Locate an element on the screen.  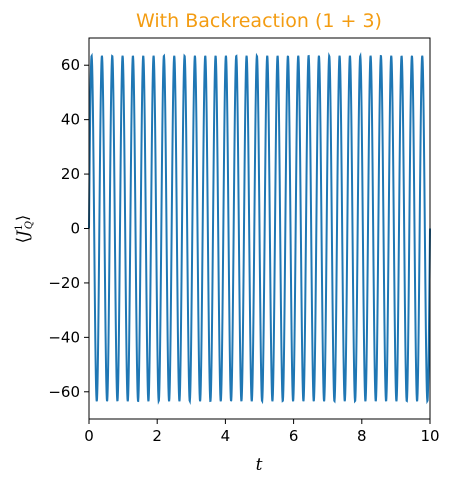
y-tick-label: −60 is located at coordinates (64, 392).